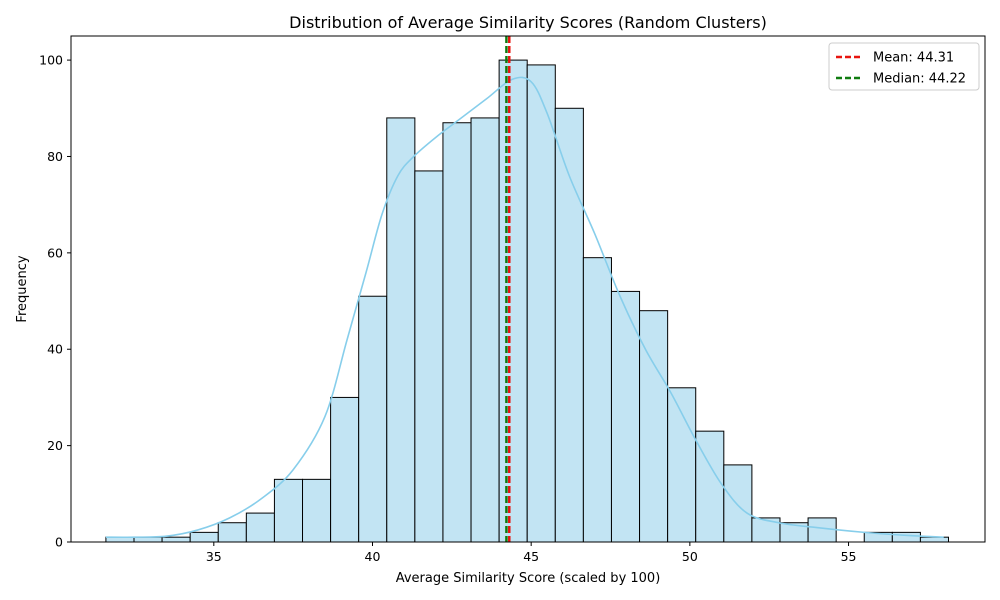 The width and height of the screenshot is (1000, 600). I want to click on vlines-group, so click(508, 289).